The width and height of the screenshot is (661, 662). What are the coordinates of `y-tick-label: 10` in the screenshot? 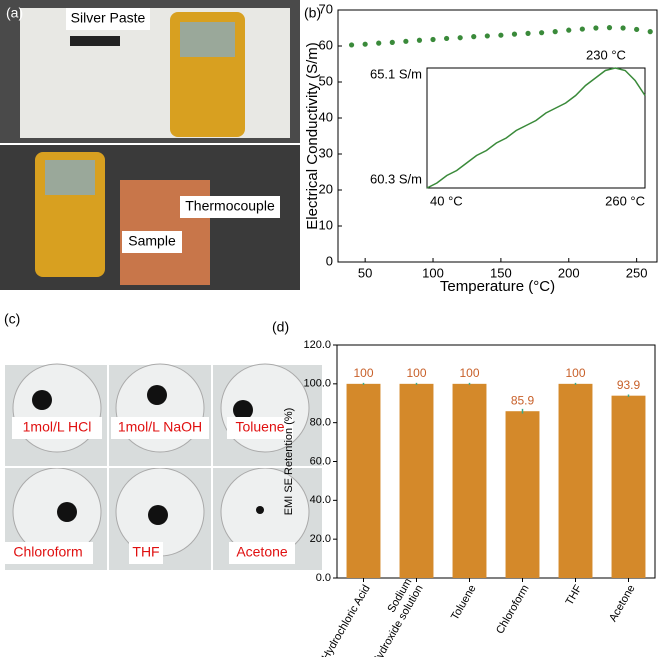 It's located at (326, 224).